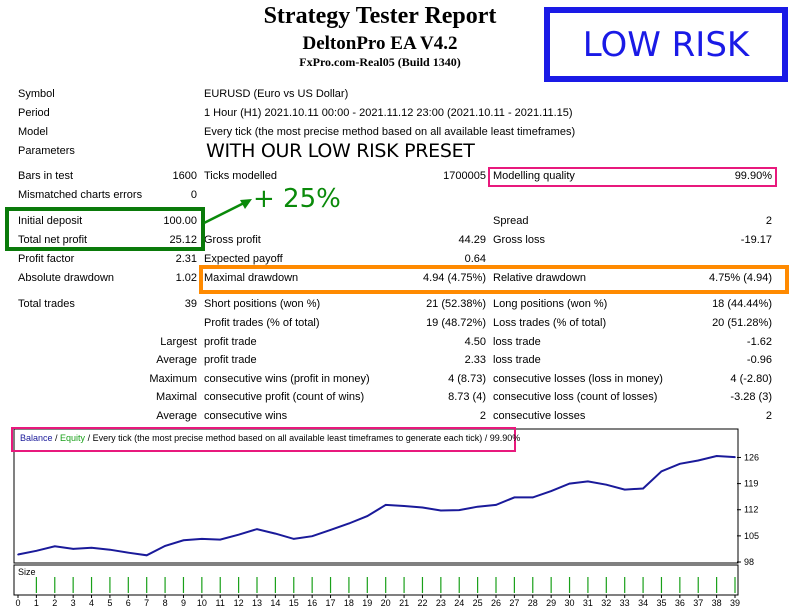 This screenshot has height=613, width=800. Describe the element at coordinates (232, 240) in the screenshot. I see `gross-profit-label: Gross profit` at that location.